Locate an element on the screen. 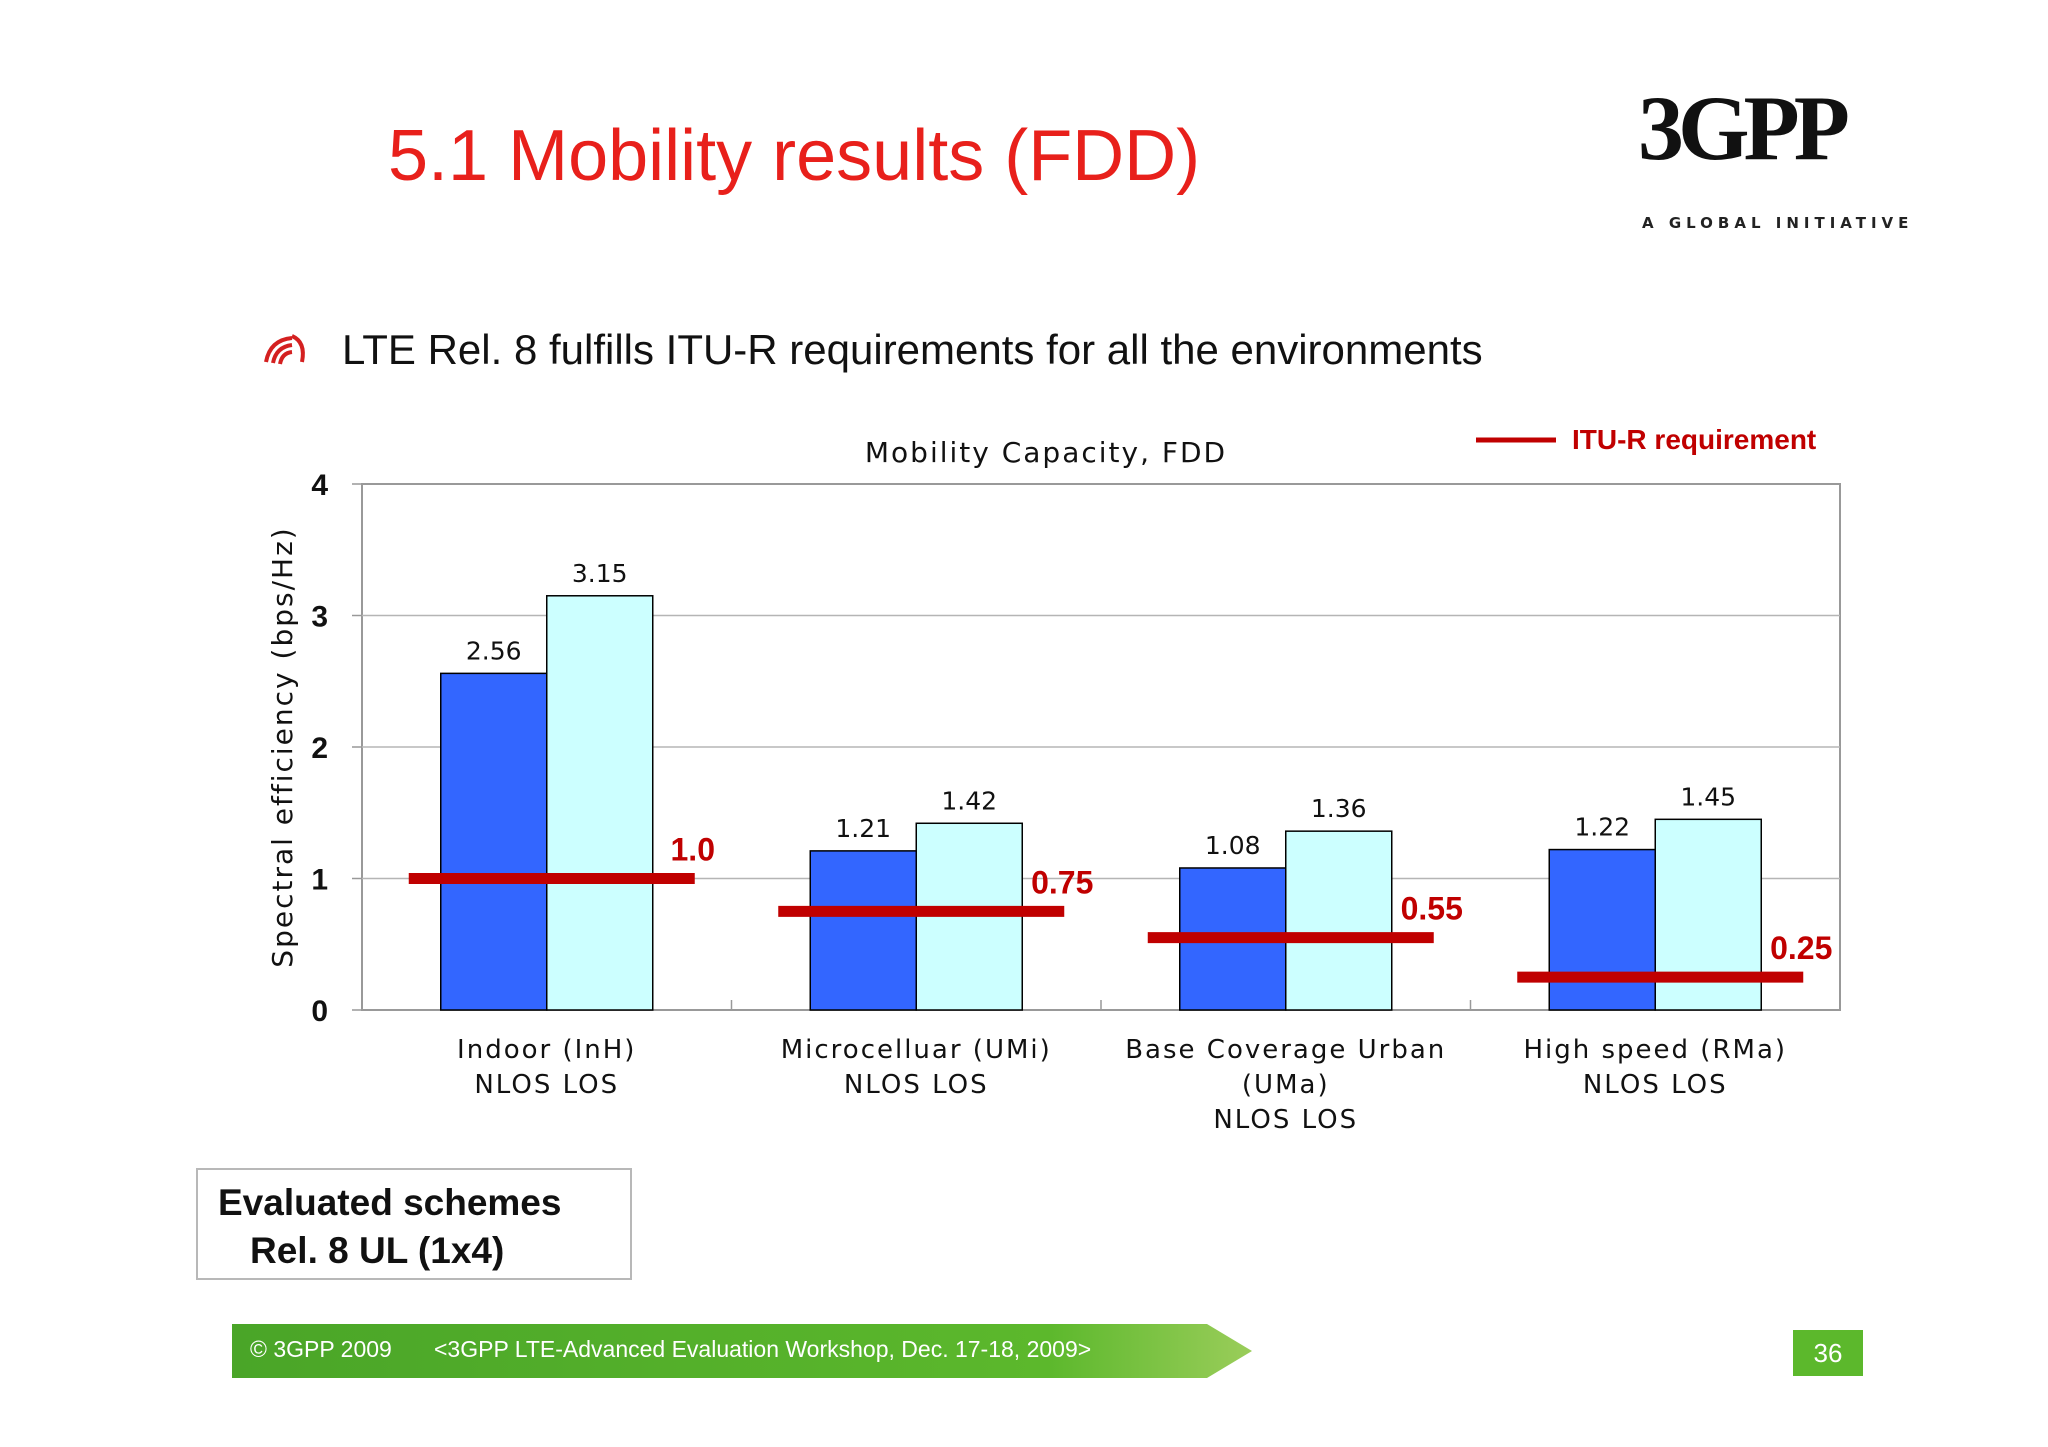 This screenshot has height=1447, width=2048. y-axis-label: Spectral efficiency (bps/Hz) is located at coordinates (282, 746).